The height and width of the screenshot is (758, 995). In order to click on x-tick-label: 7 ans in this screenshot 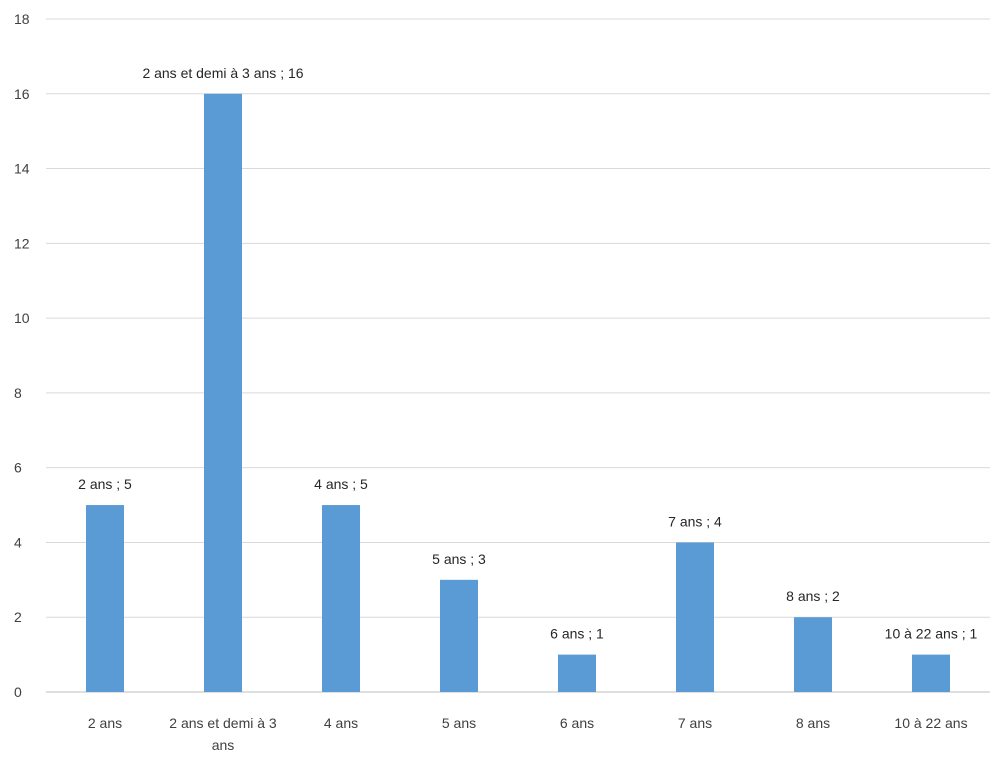, I will do `click(695, 723)`.